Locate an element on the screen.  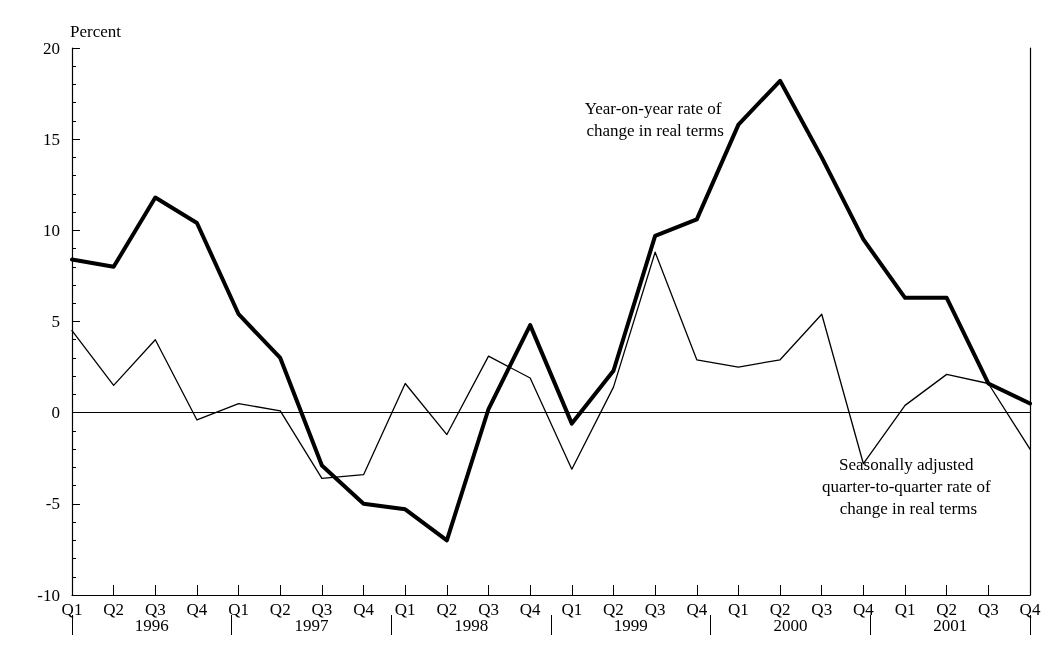
y-axis-title: Percent is located at coordinates (96, 31).